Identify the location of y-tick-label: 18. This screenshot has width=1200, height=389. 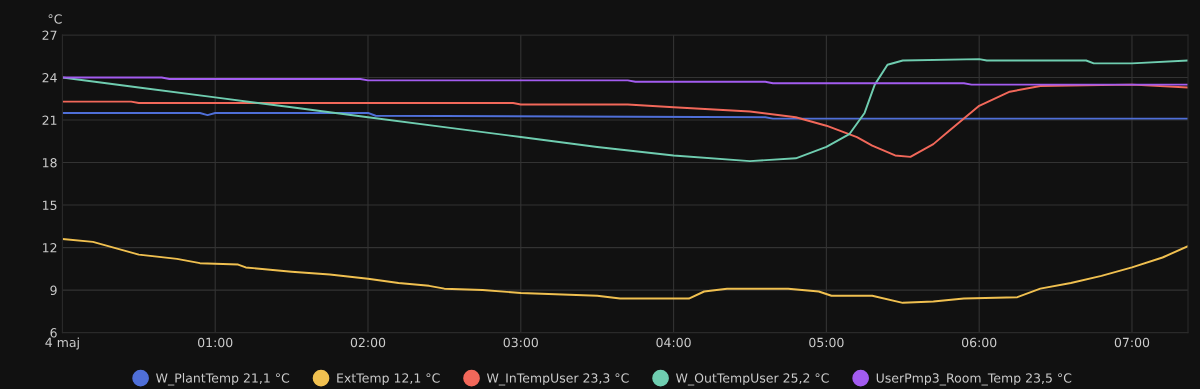
(50, 163).